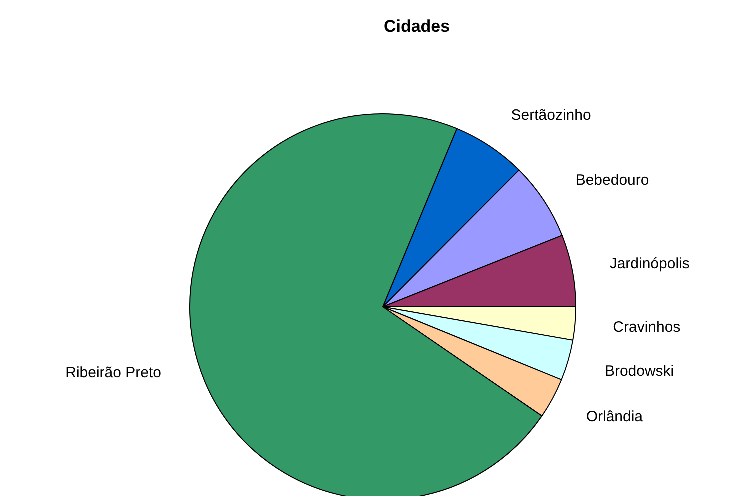 This screenshot has height=496, width=736. Describe the element at coordinates (613, 180) in the screenshot. I see `slice-label: Bebedouro` at that location.